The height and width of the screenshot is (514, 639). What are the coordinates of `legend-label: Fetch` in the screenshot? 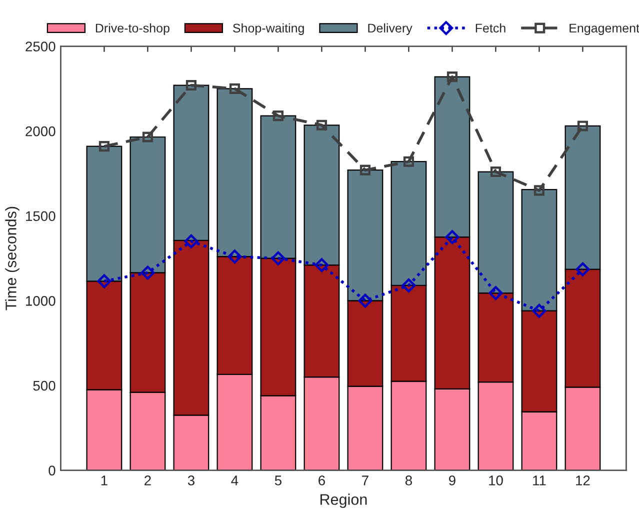 It's located at (491, 28).